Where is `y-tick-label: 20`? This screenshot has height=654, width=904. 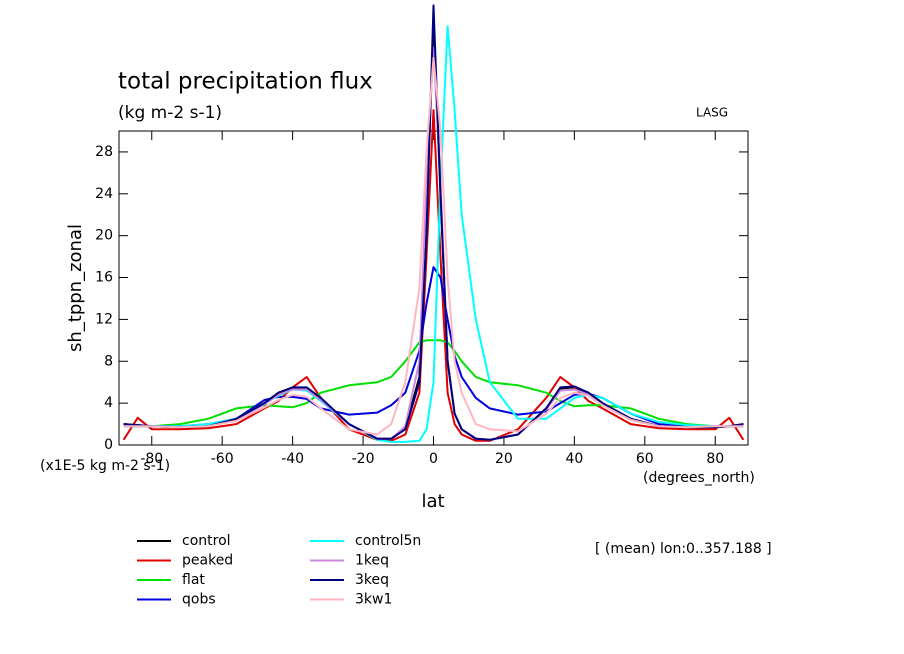 y-tick-label: 20 is located at coordinates (104, 236).